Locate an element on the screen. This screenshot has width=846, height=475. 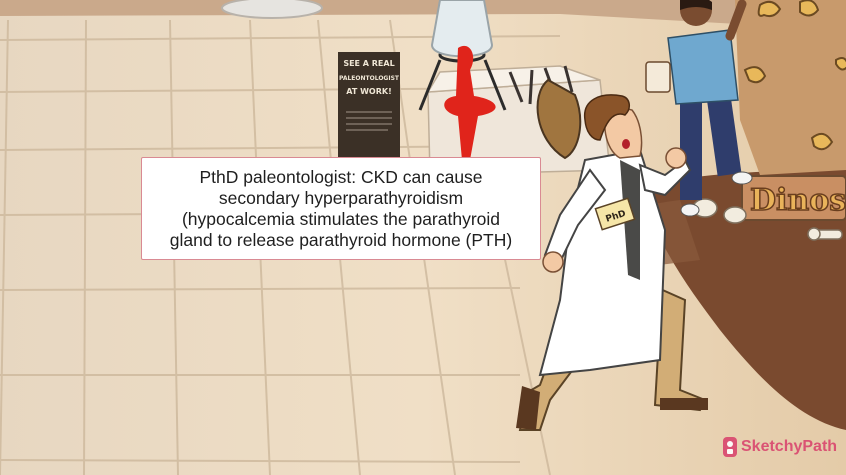
caption-line-2: secondary hyperparathyroidism is located at coordinates (341, 197).